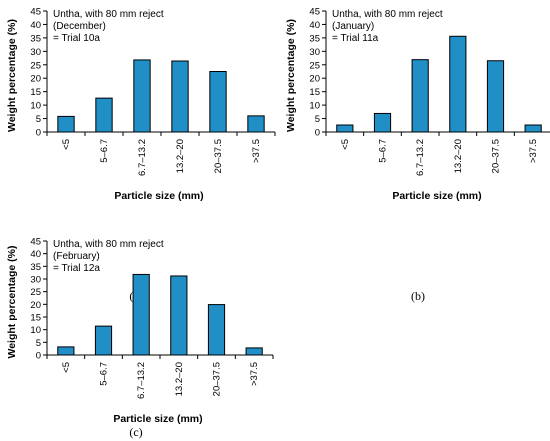 The width and height of the screenshot is (550, 441). I want to click on chart-annotation-line: = Trial 11a, so click(355, 38).